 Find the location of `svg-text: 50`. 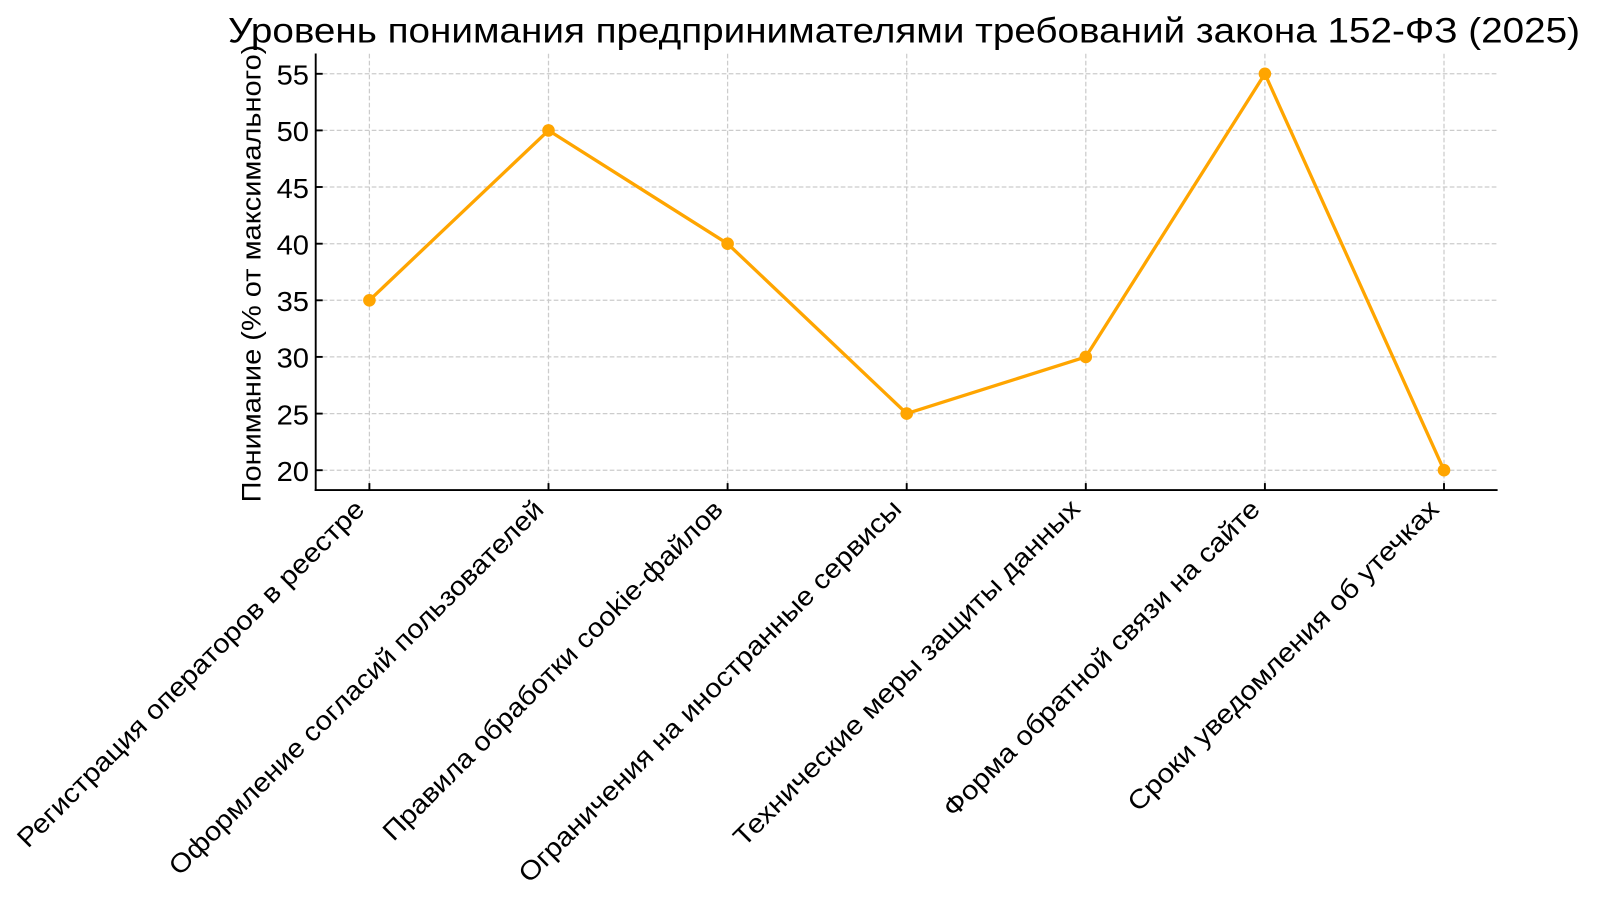

svg-text: 50 is located at coordinates (293, 132).